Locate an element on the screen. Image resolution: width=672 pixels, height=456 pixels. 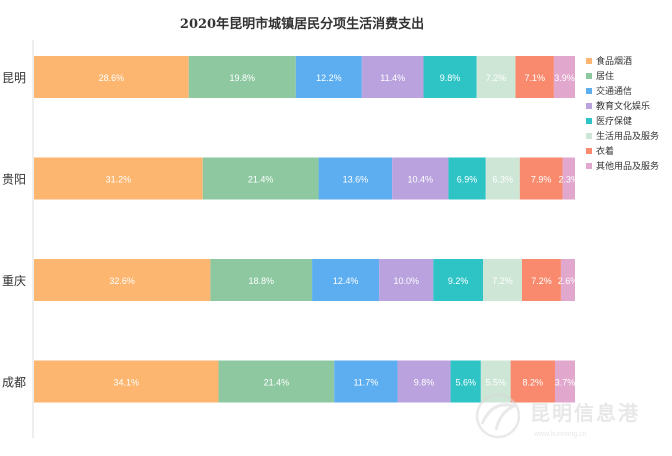
data-label: 18.8% is located at coordinates (261, 281).